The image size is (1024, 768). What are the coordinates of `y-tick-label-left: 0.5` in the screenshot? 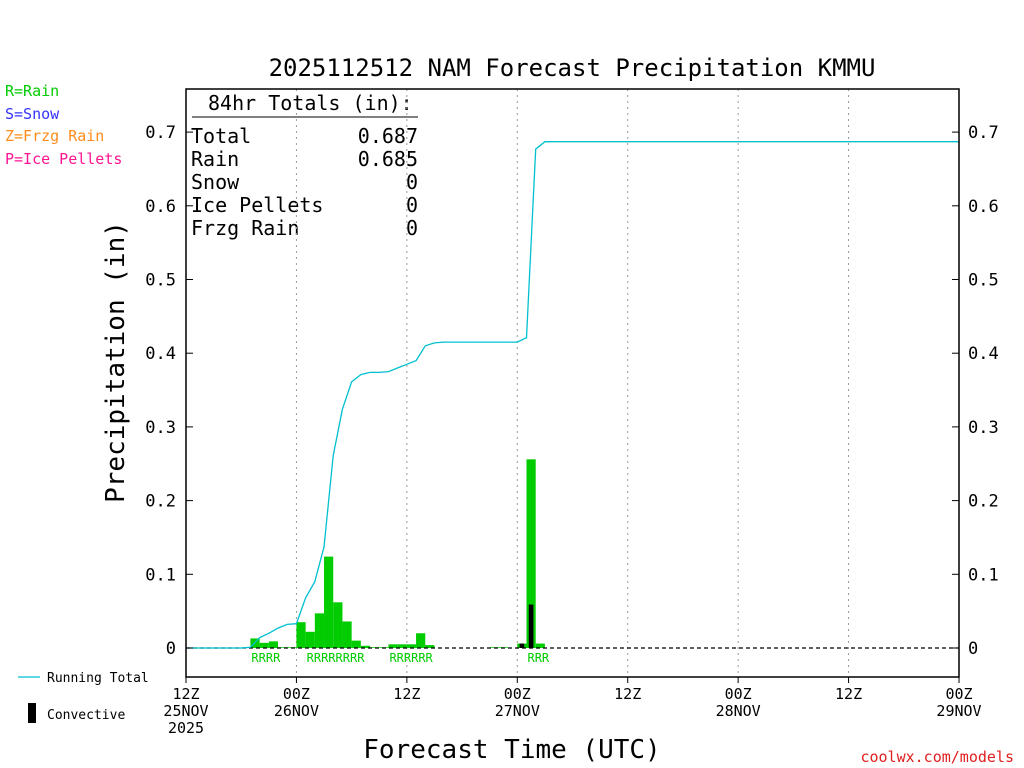 It's located at (160, 281).